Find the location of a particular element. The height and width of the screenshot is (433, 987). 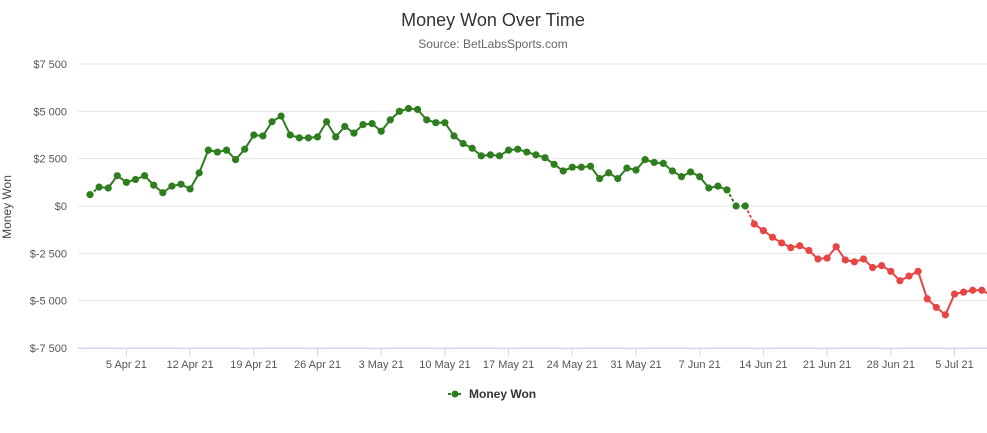

legend: Money Won is located at coordinates (492, 394).